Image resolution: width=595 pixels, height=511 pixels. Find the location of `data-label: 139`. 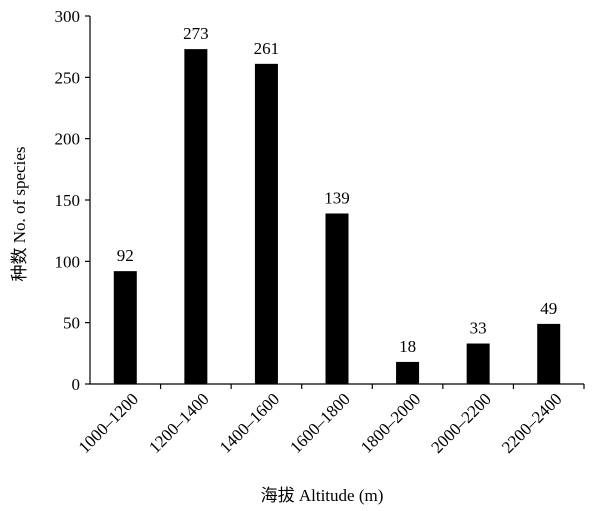

data-label: 139 is located at coordinates (337, 197).